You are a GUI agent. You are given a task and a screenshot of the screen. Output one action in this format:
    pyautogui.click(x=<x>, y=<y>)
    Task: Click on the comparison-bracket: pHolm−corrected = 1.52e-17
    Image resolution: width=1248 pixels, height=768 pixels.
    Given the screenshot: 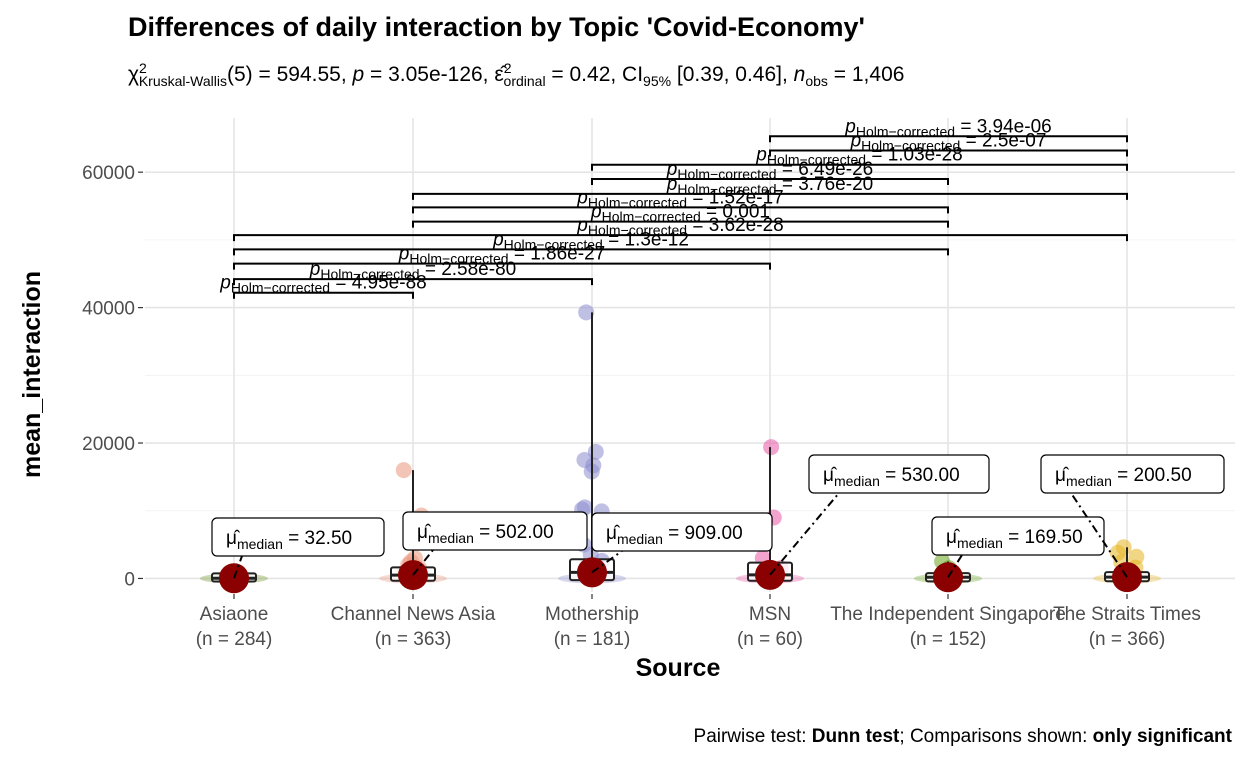 What is the action you would take?
    pyautogui.click(x=680, y=200)
    